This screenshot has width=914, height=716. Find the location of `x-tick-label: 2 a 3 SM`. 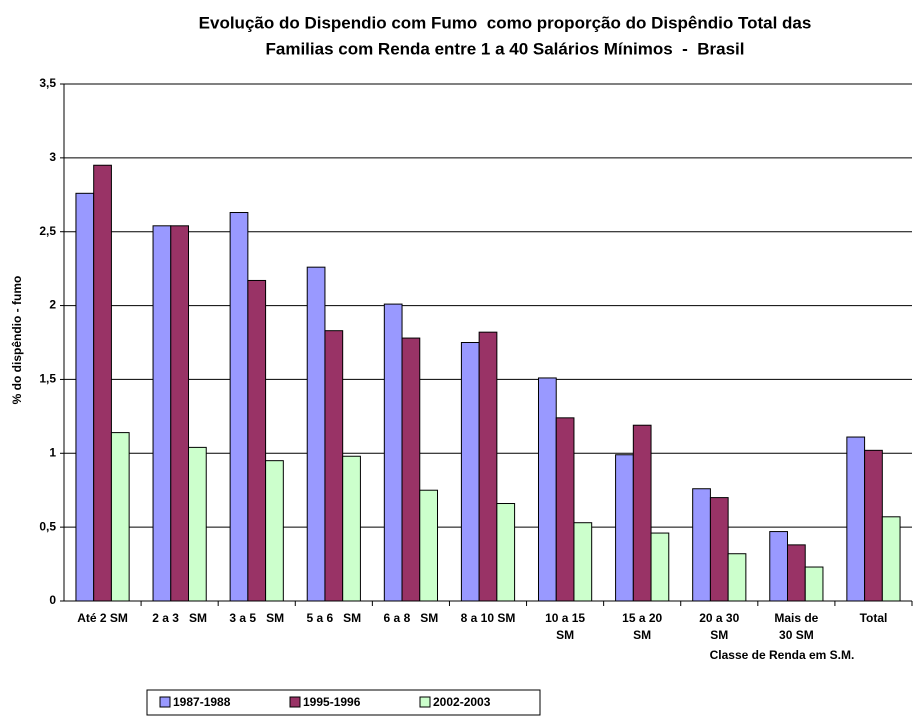

x-tick-label: 2 a 3 SM is located at coordinates (179, 618).